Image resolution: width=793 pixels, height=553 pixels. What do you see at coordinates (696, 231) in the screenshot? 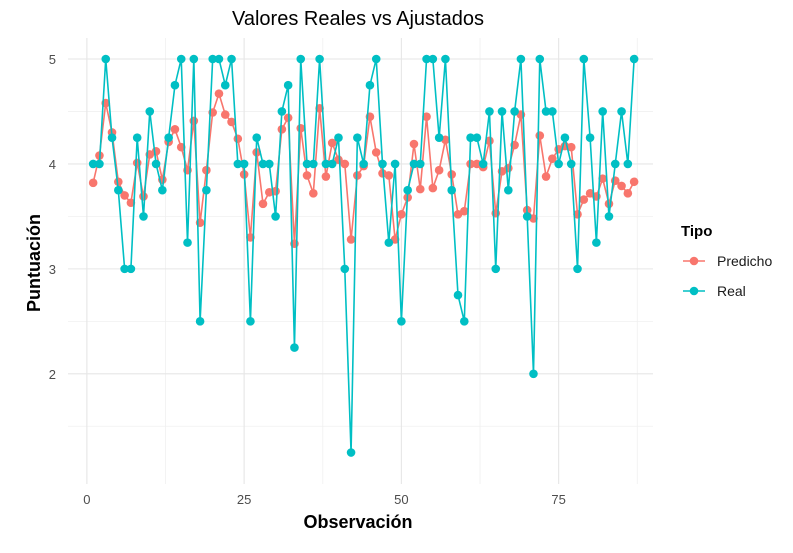
I see `legend-title: Tipo` at bounding box center [696, 231].